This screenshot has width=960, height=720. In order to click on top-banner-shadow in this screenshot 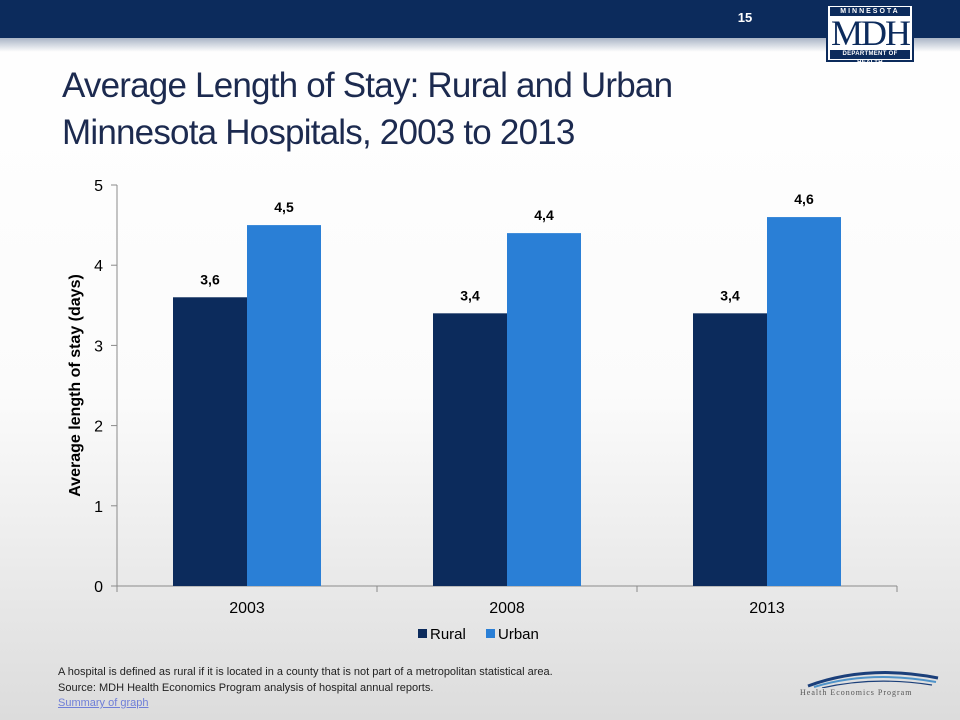, I will do `click(480, 45)`.